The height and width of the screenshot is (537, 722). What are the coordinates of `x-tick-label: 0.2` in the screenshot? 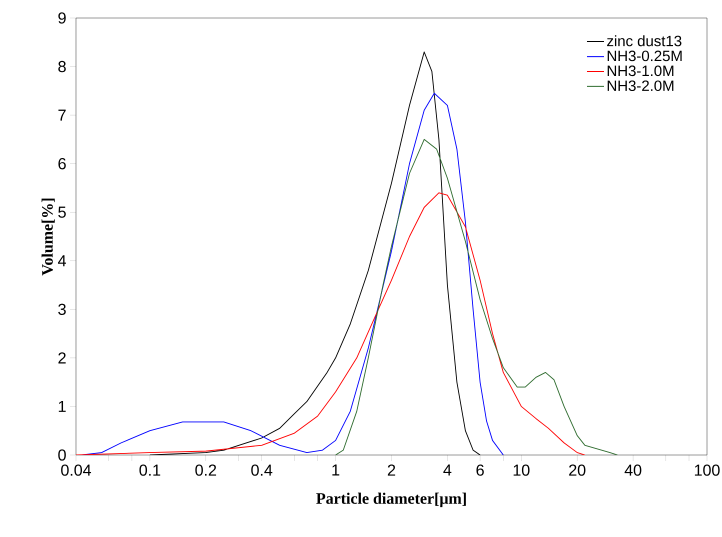 It's located at (205, 470).